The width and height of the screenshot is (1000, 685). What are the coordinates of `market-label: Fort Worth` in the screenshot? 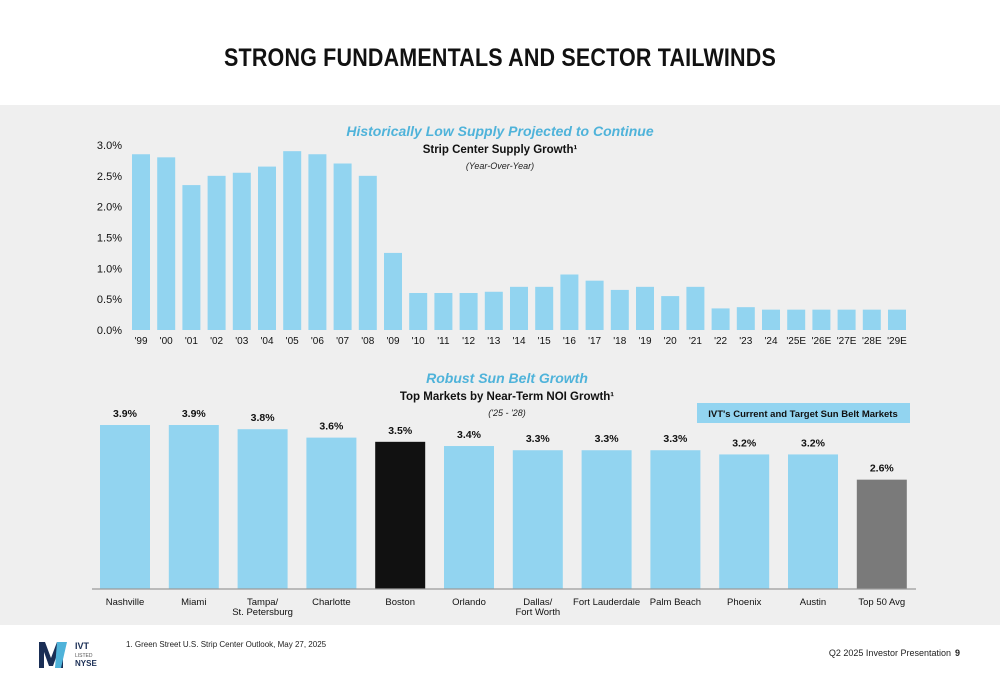 It's located at (537, 612).